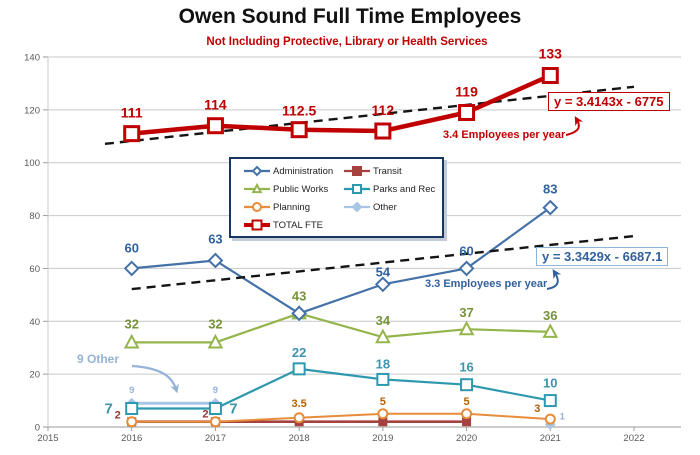 This screenshot has width=700, height=455. What do you see at coordinates (34, 375) in the screenshot?
I see `svg-text: 20` at bounding box center [34, 375].